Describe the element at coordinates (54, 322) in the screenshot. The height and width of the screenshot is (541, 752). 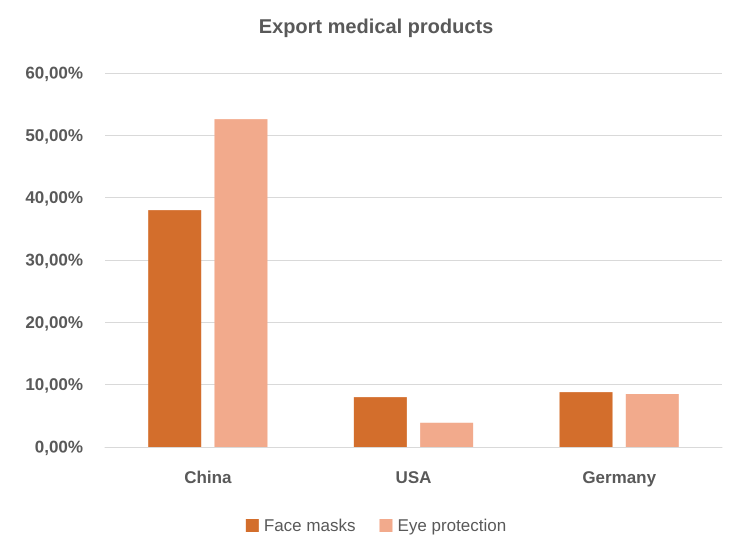
I see `y-tick-label: 20,00%` at that location.